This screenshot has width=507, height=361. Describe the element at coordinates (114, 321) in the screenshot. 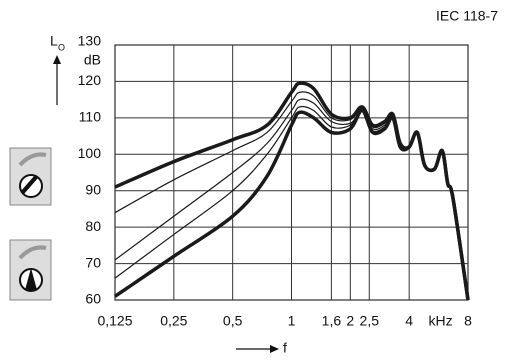

I see `x-tick-label: 0,125` at that location.